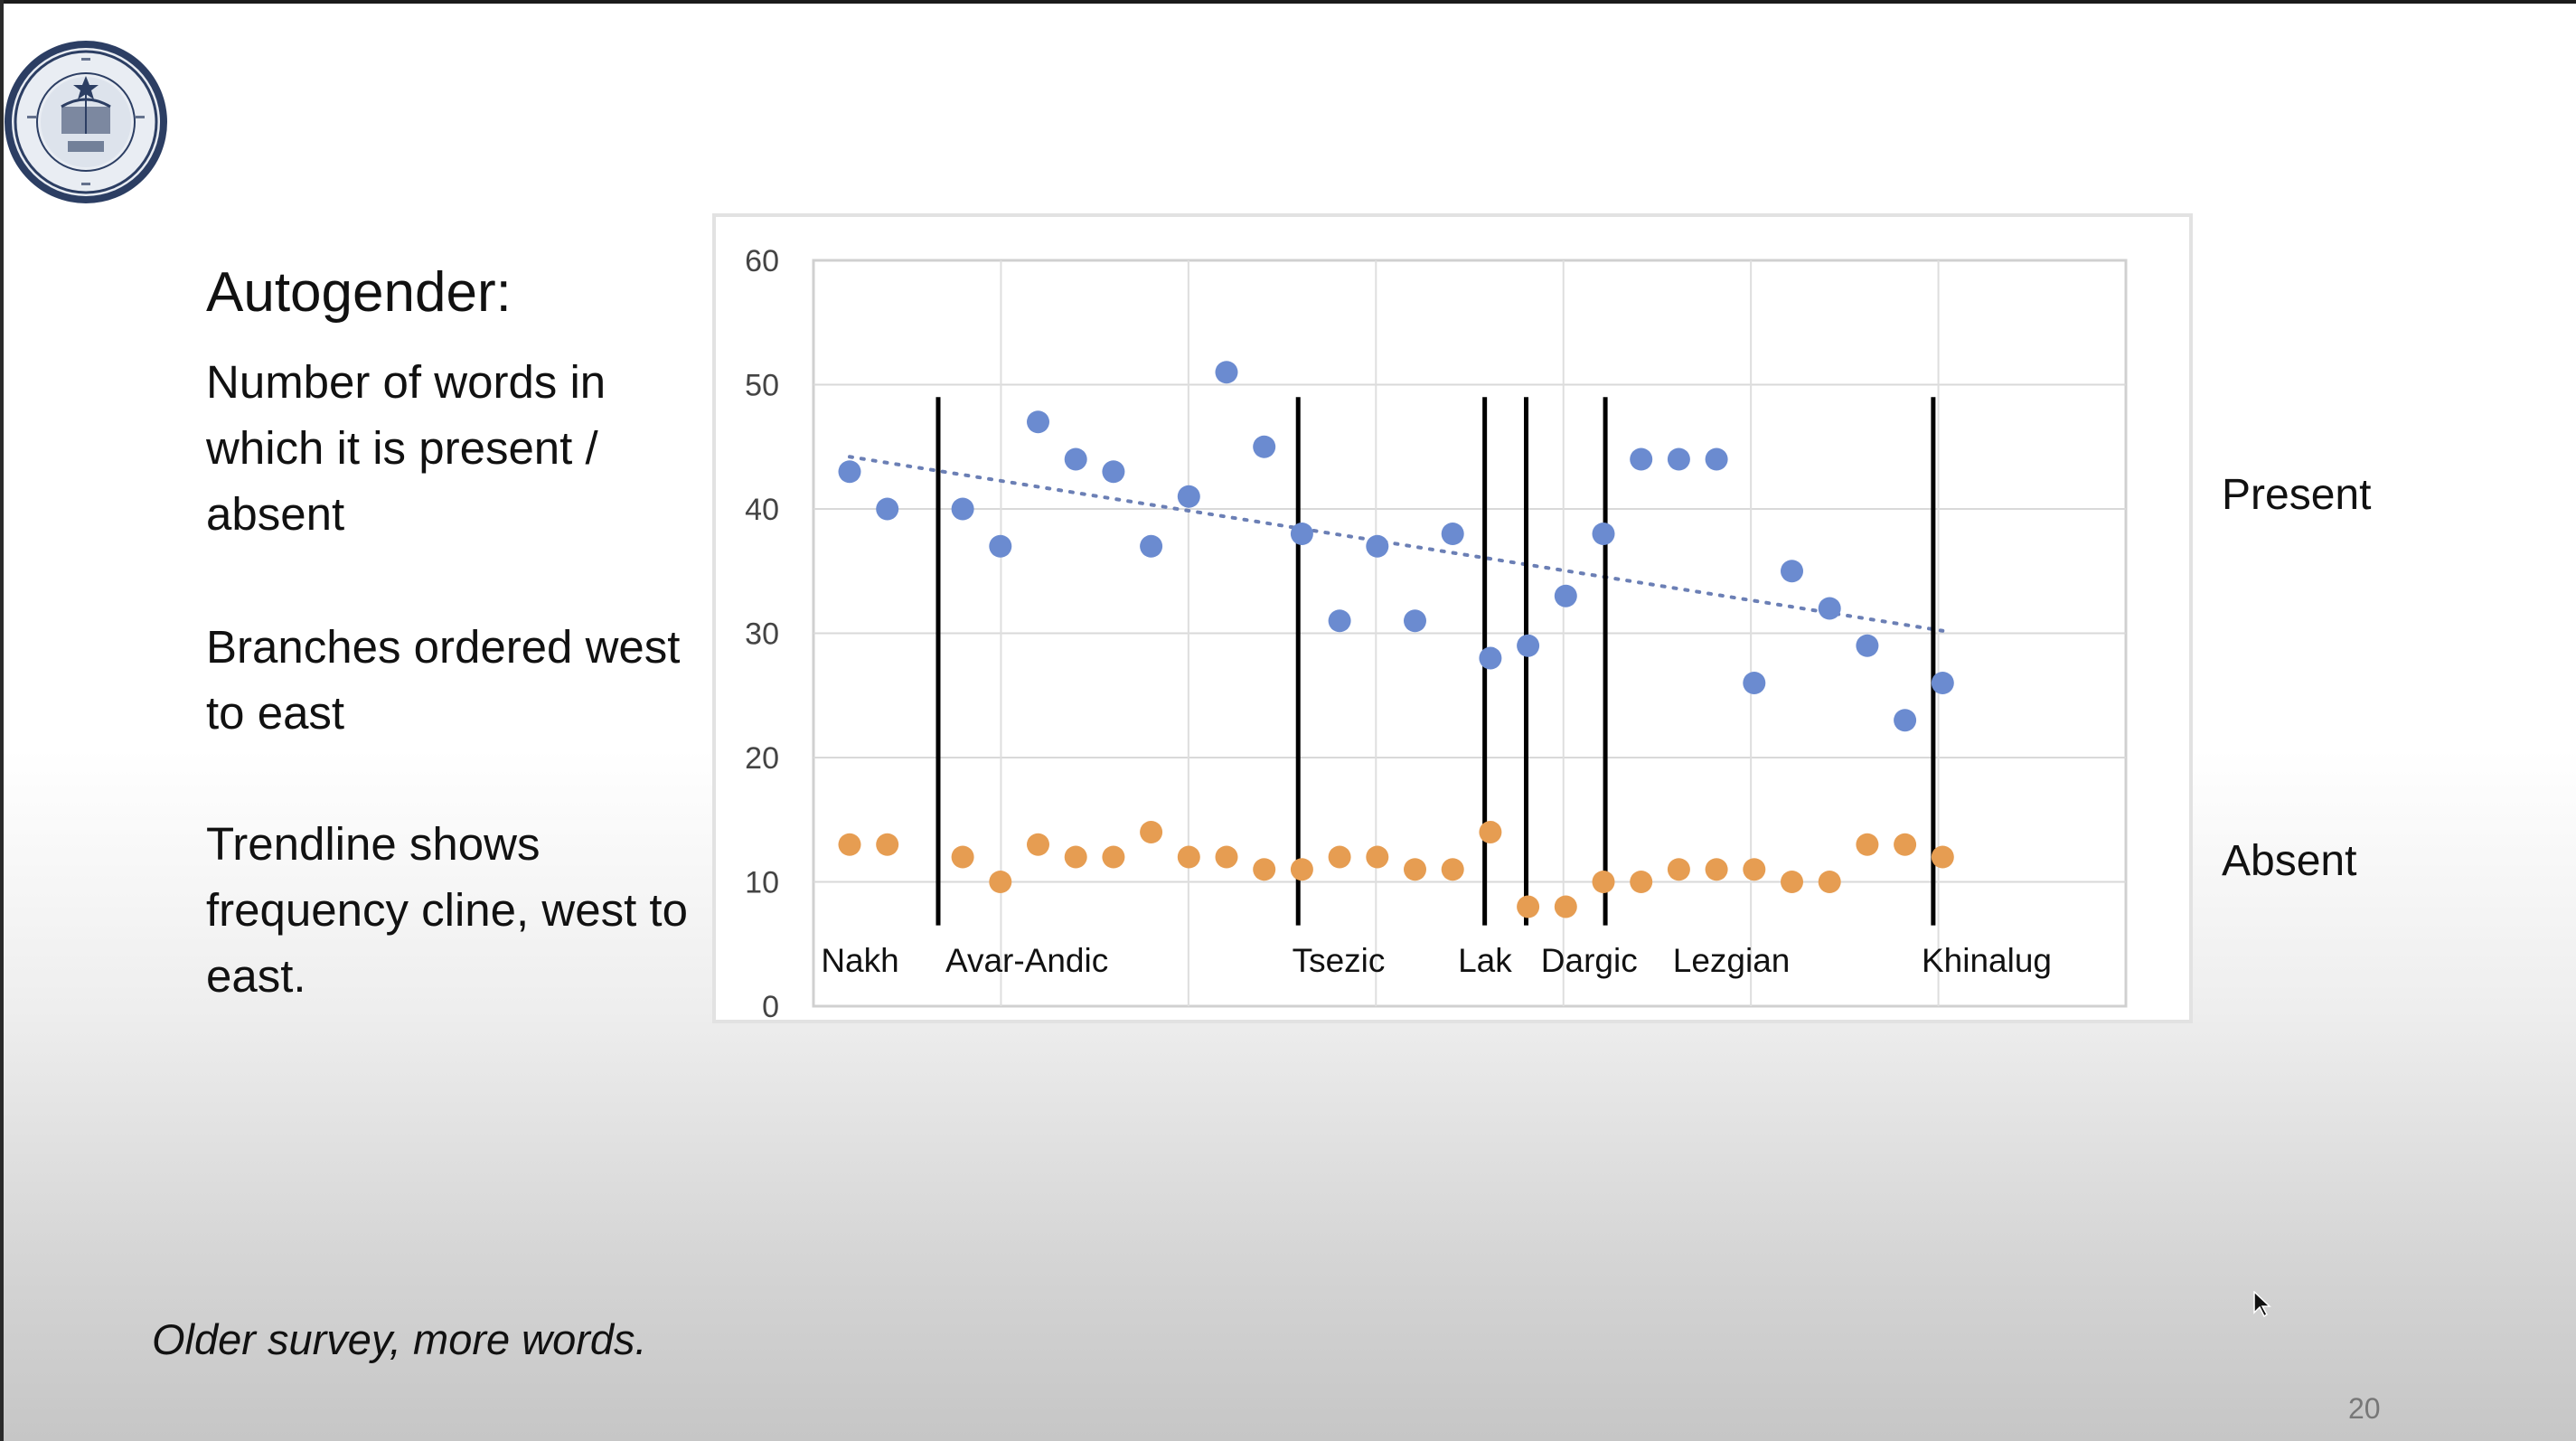 The width and height of the screenshot is (2576, 1441). I want to click on trendline, so click(1396, 544).